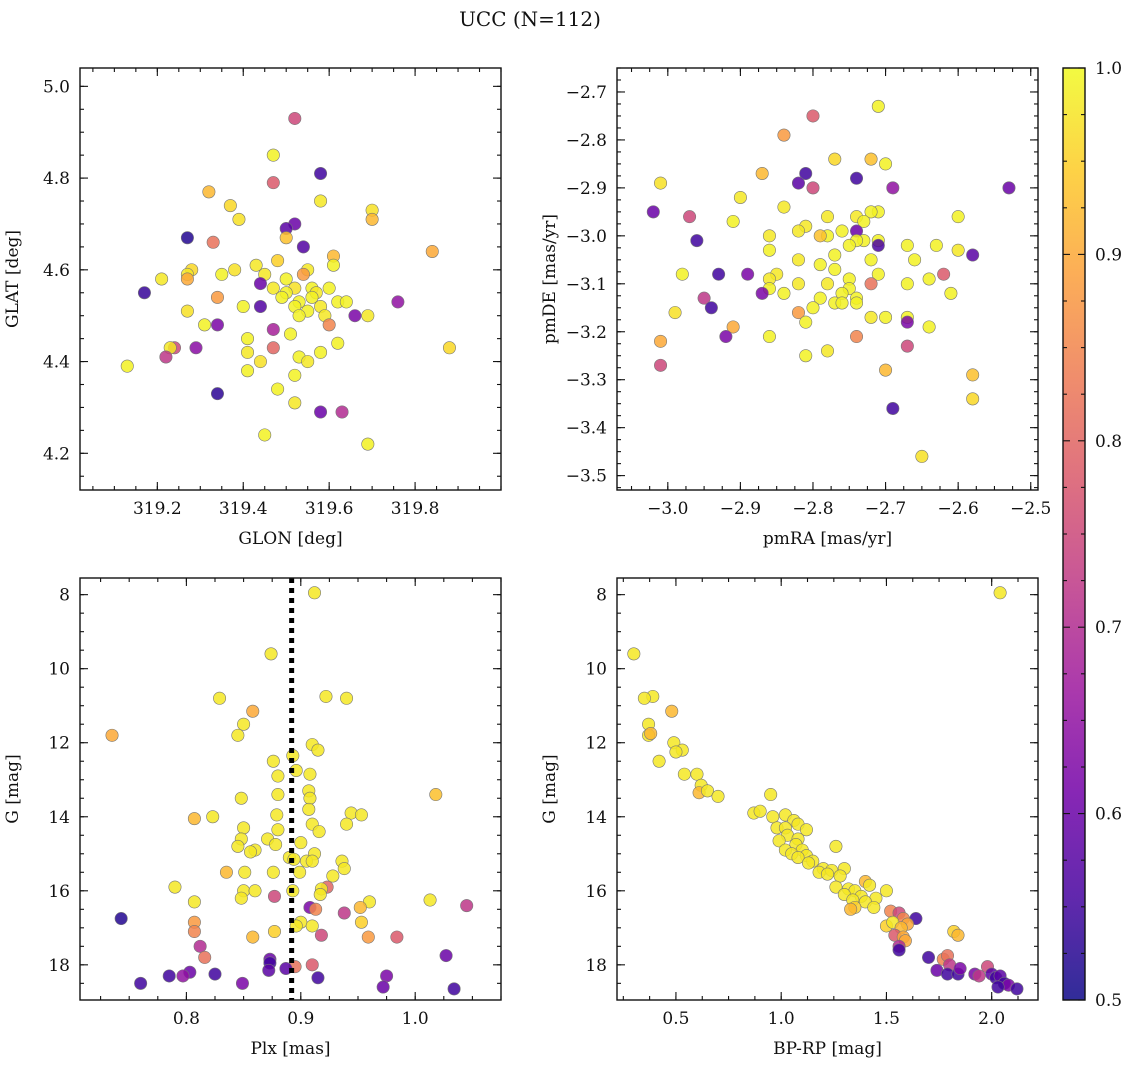  I want to click on y-tick-label: 4.2, so click(56, 454).